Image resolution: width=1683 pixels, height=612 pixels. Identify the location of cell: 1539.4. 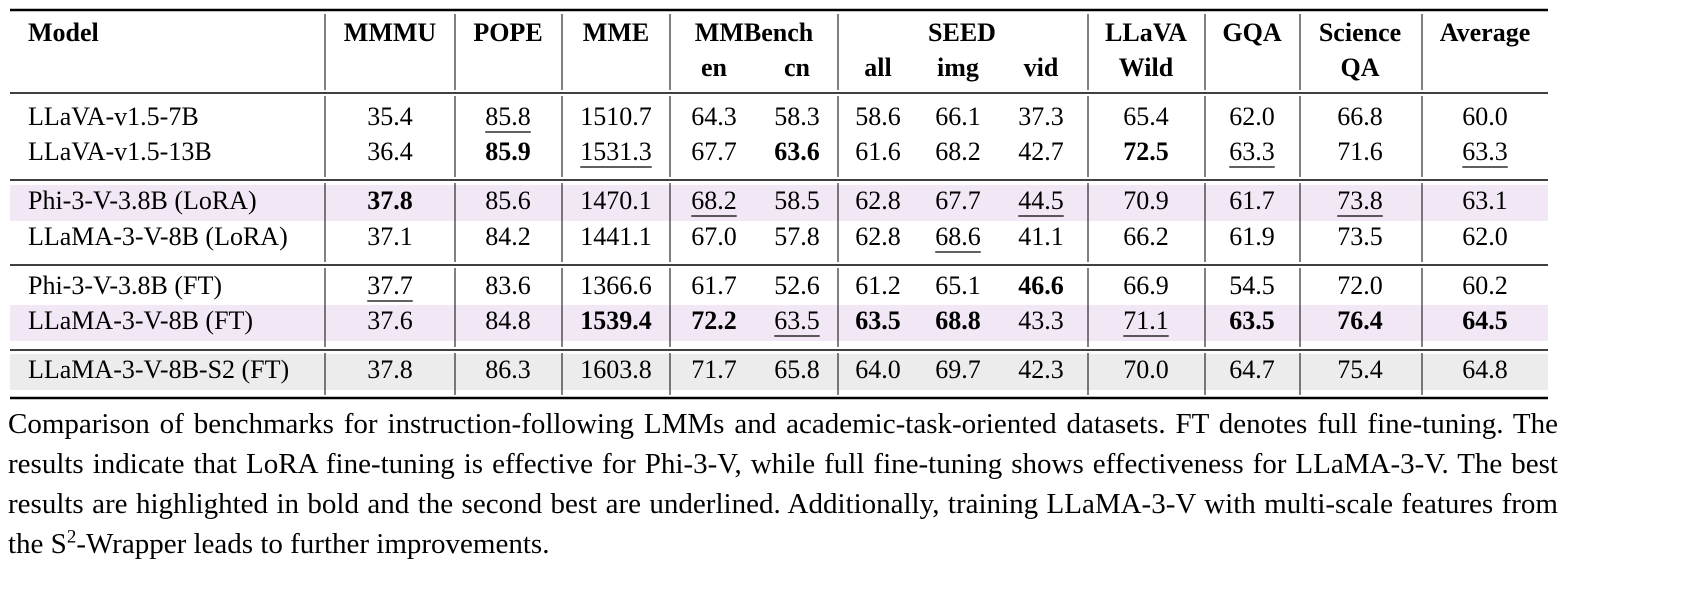
(616, 320).